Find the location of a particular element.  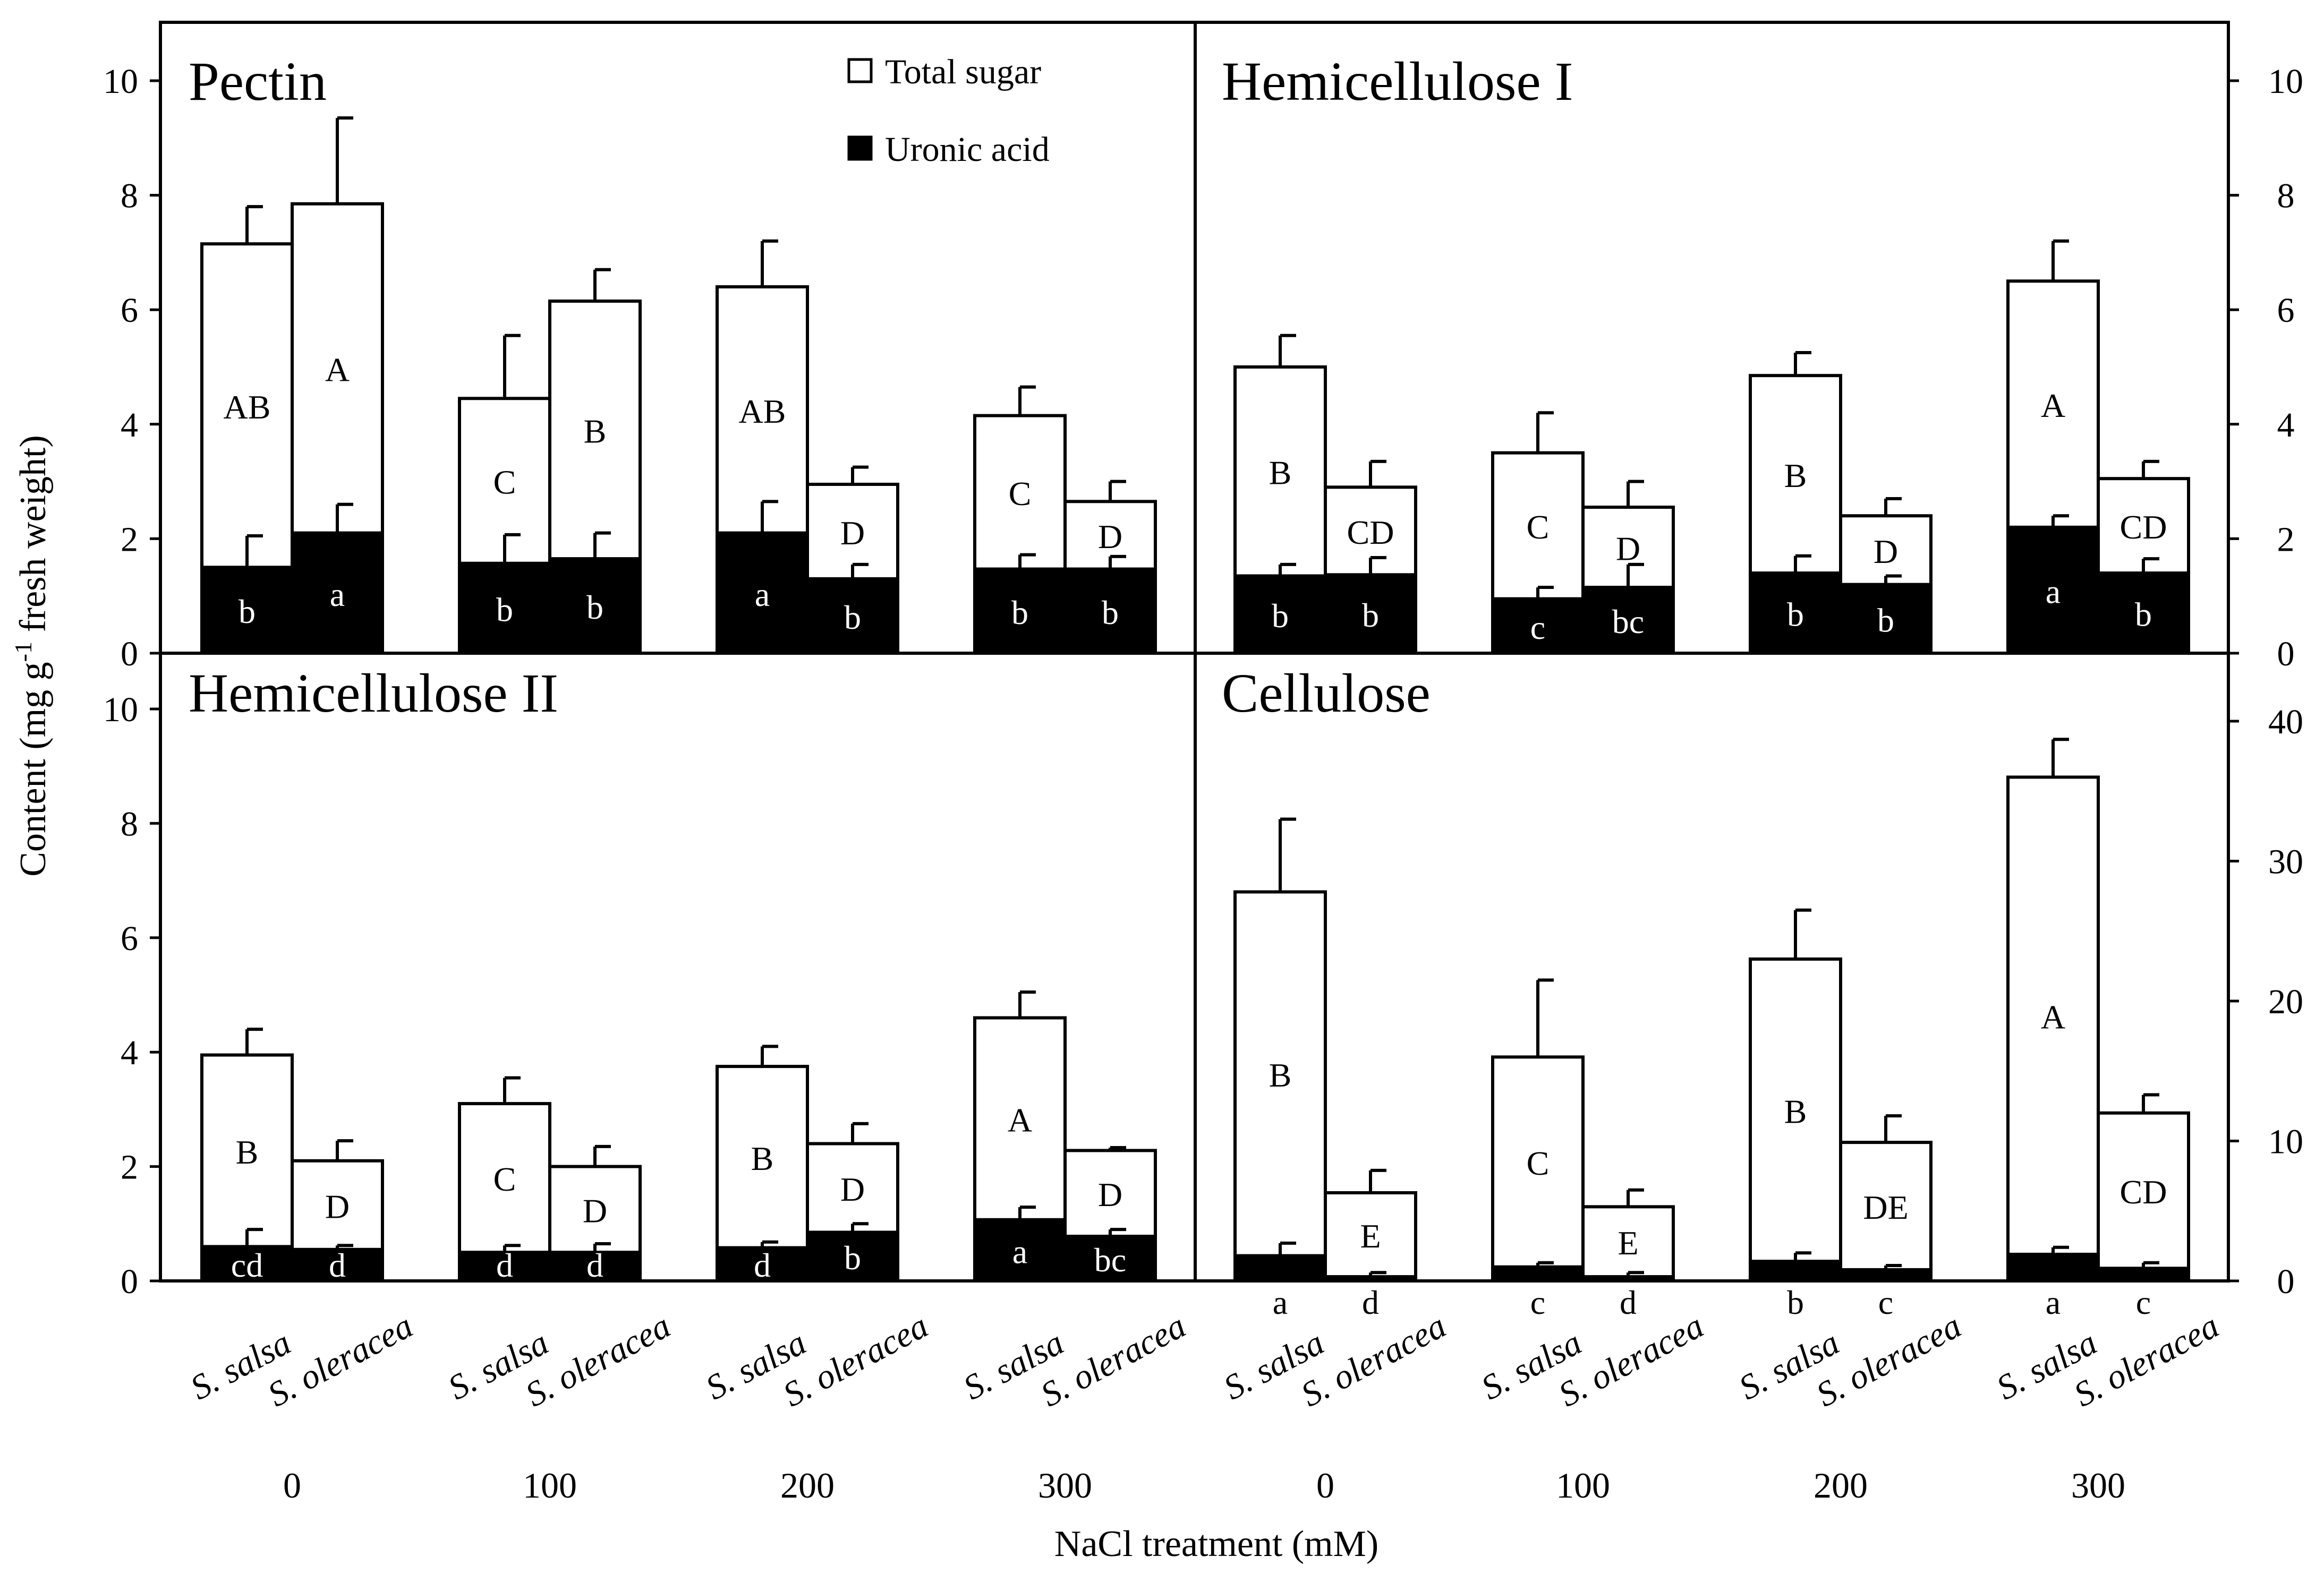

significance-letter-uronic: bc is located at coordinates (1628, 621).